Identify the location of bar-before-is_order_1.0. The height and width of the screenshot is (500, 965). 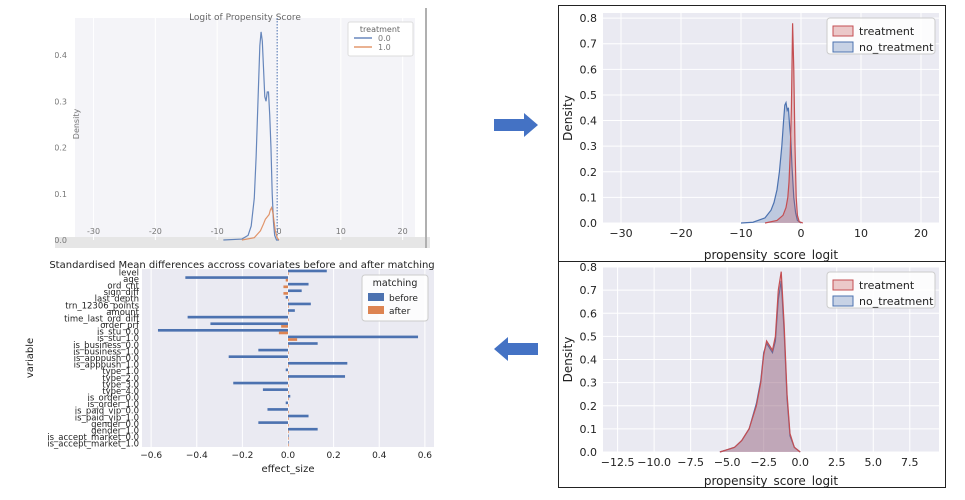
(286, 403).